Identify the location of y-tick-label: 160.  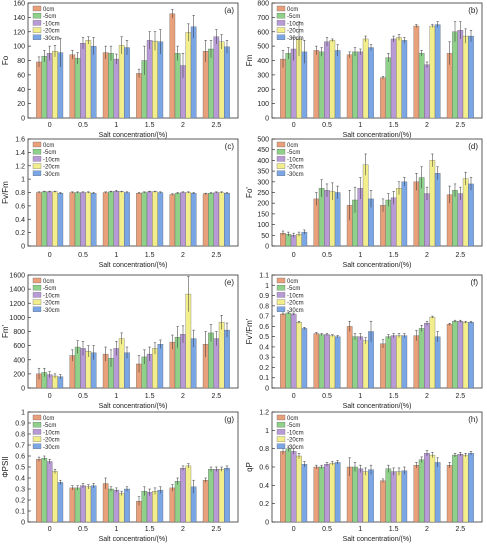
(19, 4).